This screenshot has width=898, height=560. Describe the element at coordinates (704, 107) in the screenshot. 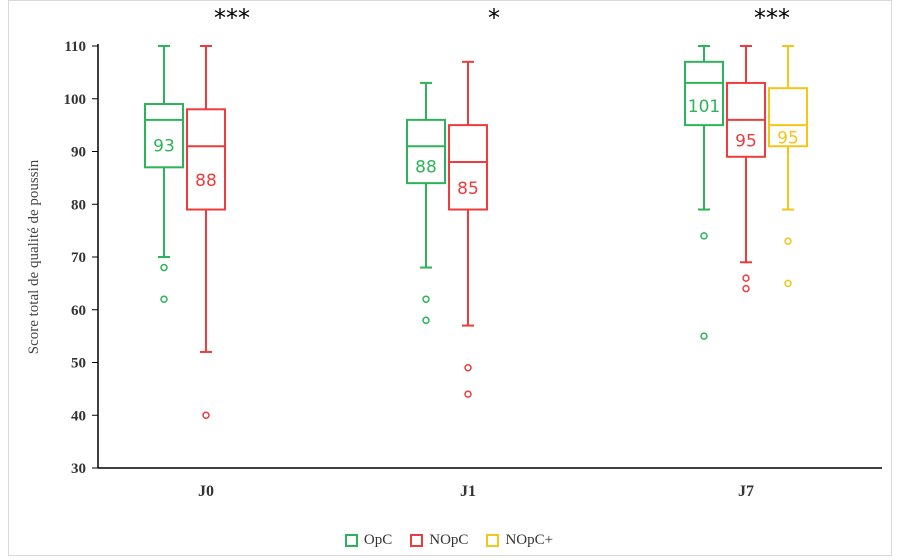

I see `mean-label-opc-j7: 101` at that location.